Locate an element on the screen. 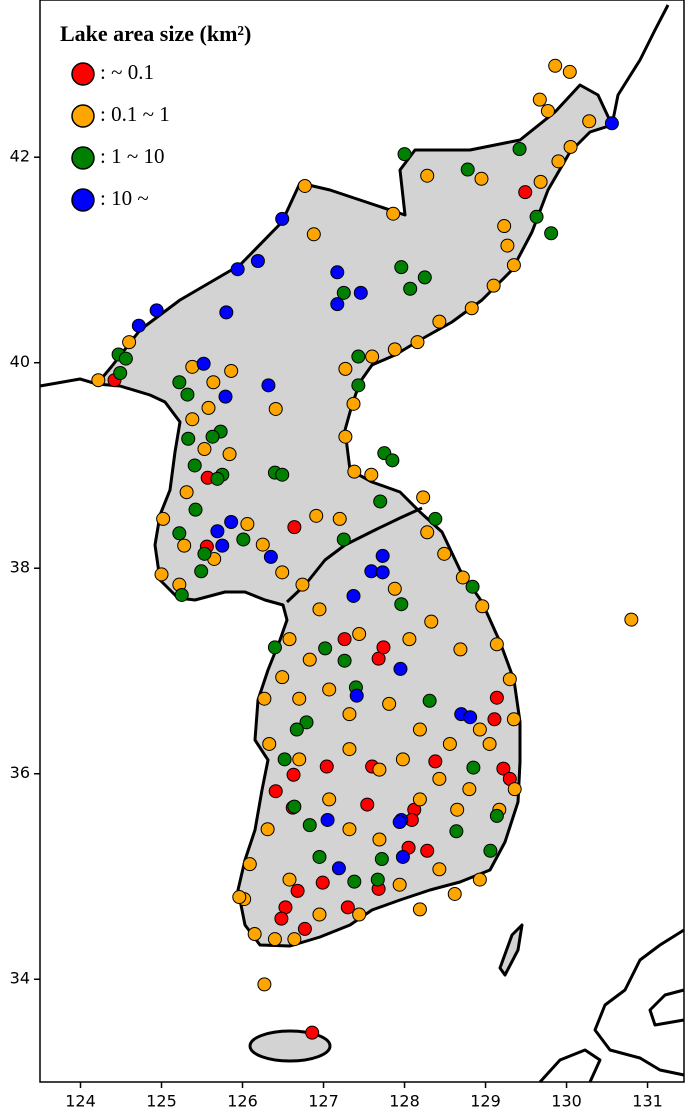 The image size is (685, 1115). x-tick-label: 131 is located at coordinates (647, 1101).